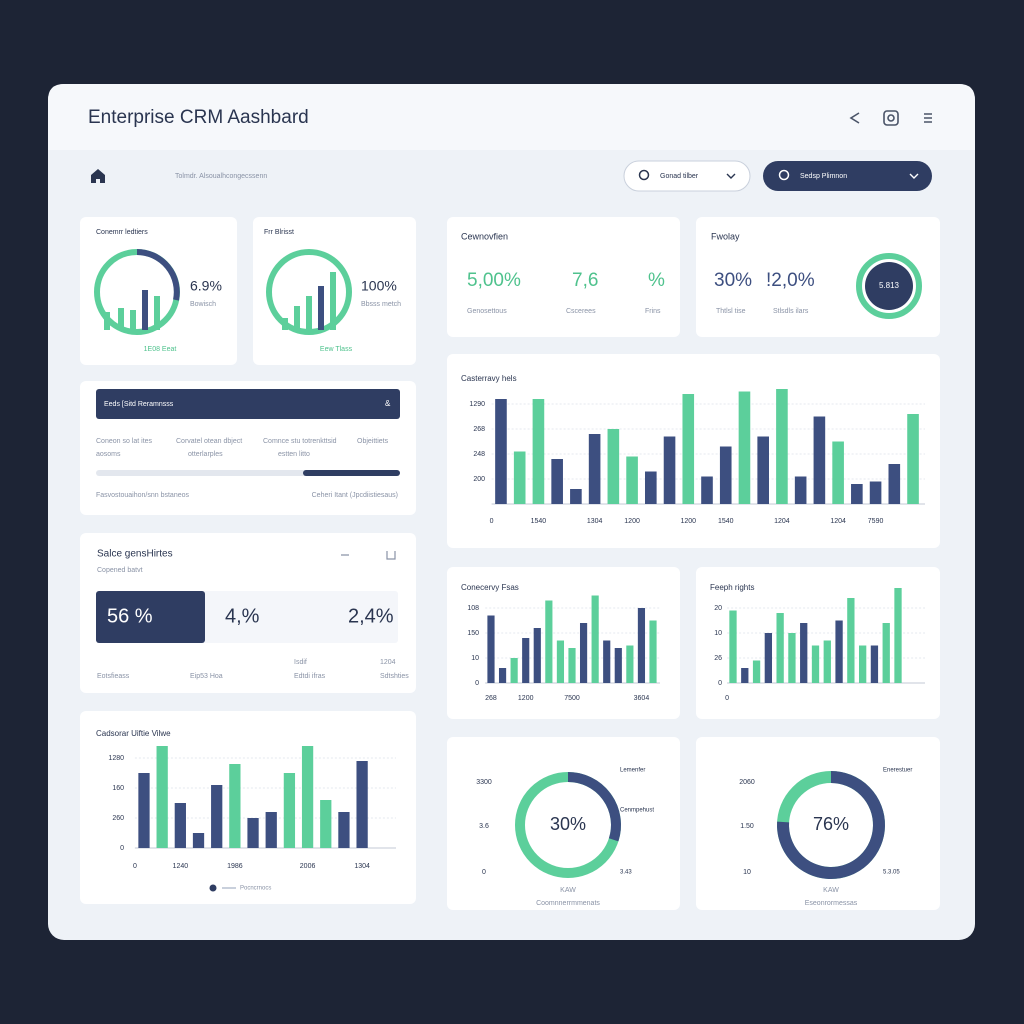 This screenshot has height=1024, width=1024. I want to click on x-tick-label: 1240, so click(181, 866).